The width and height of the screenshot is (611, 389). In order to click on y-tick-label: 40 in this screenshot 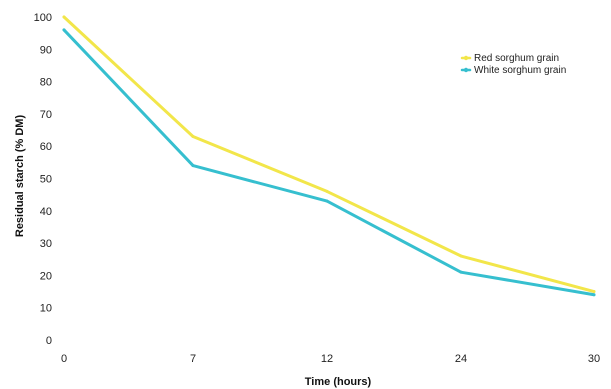, I will do `click(46, 212)`.